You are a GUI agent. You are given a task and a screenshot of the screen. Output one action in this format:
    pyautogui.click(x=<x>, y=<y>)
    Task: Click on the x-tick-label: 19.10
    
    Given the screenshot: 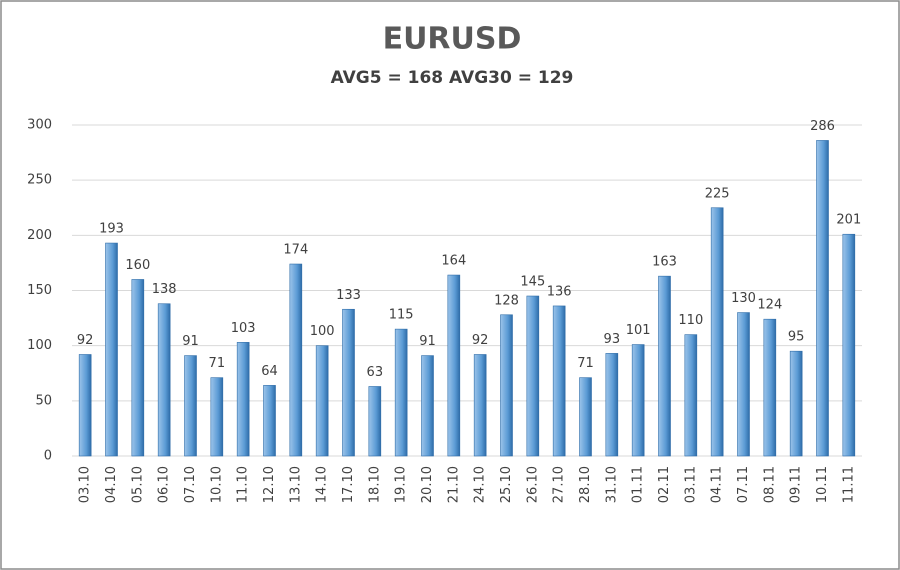 What is the action you would take?
    pyautogui.click(x=401, y=484)
    